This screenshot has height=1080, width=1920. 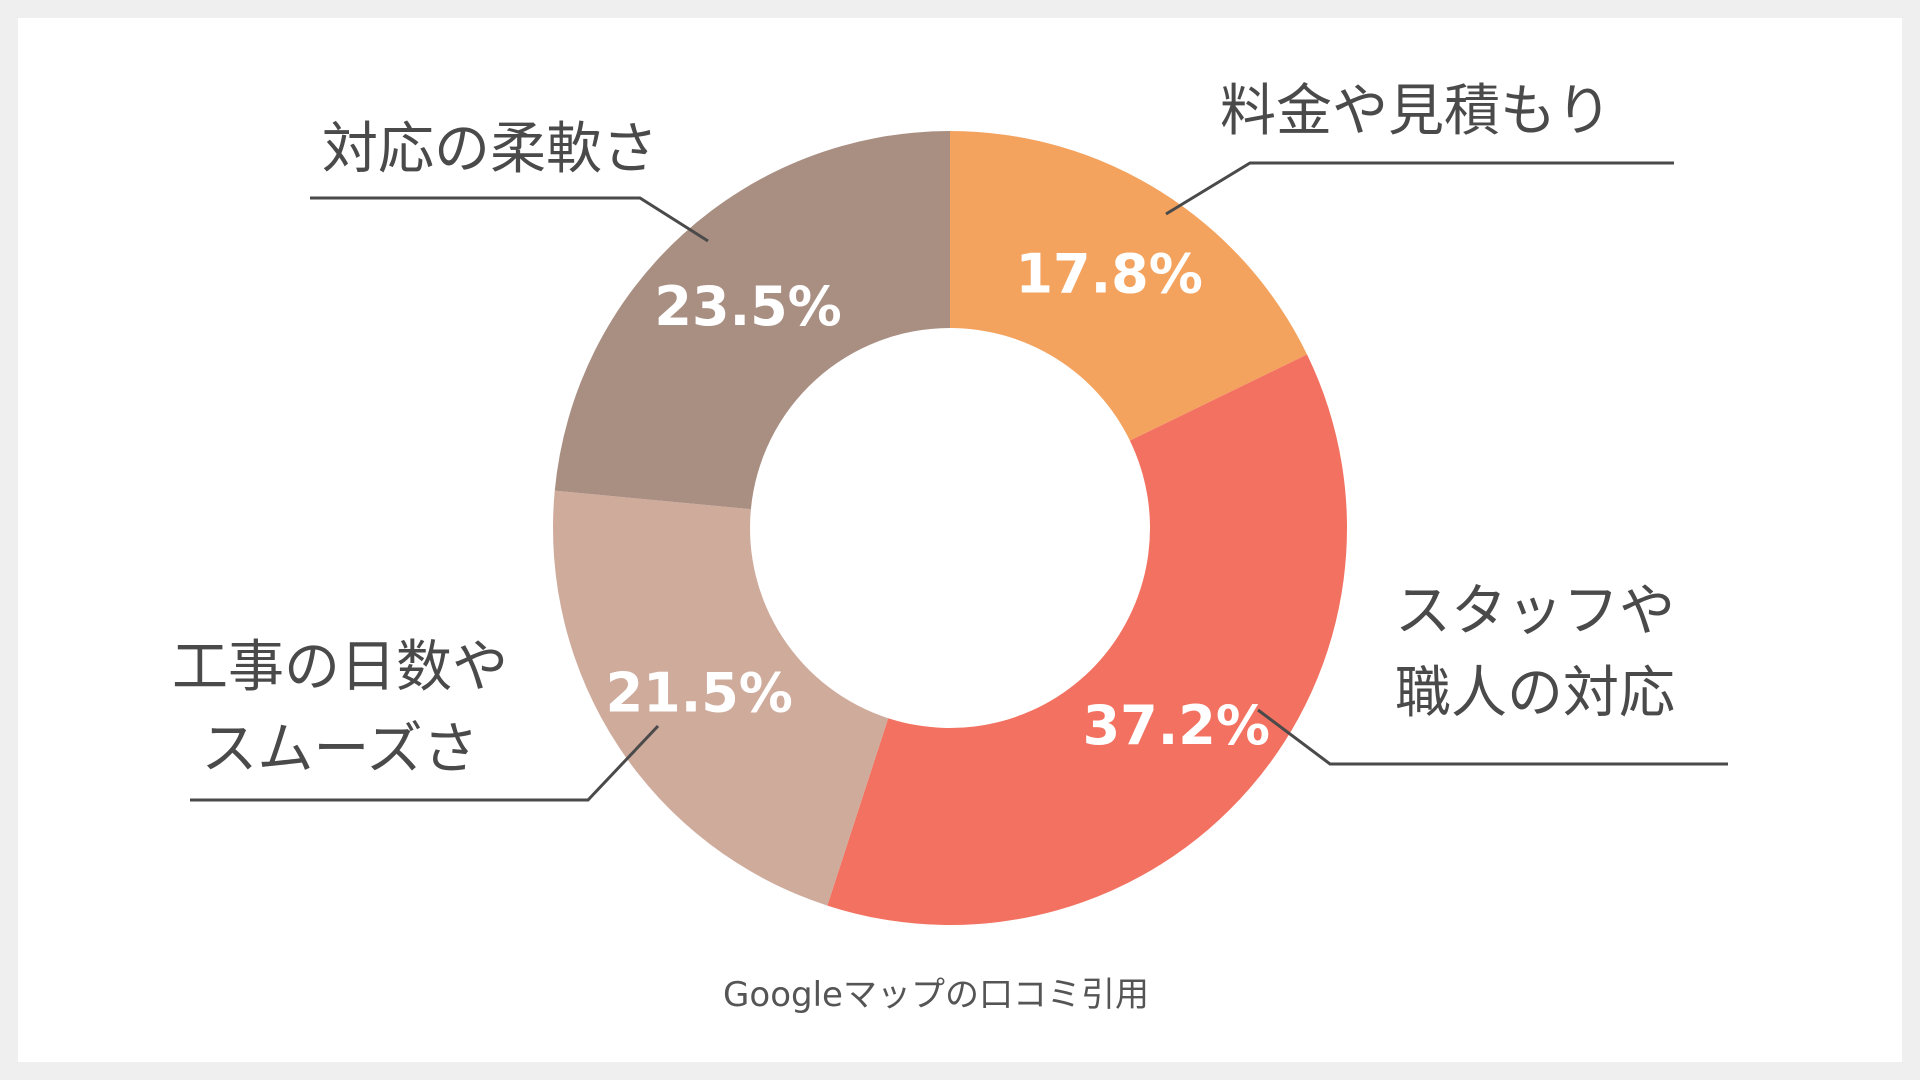 I want to click on value-label-1: 17.8%, so click(x=1108, y=274).